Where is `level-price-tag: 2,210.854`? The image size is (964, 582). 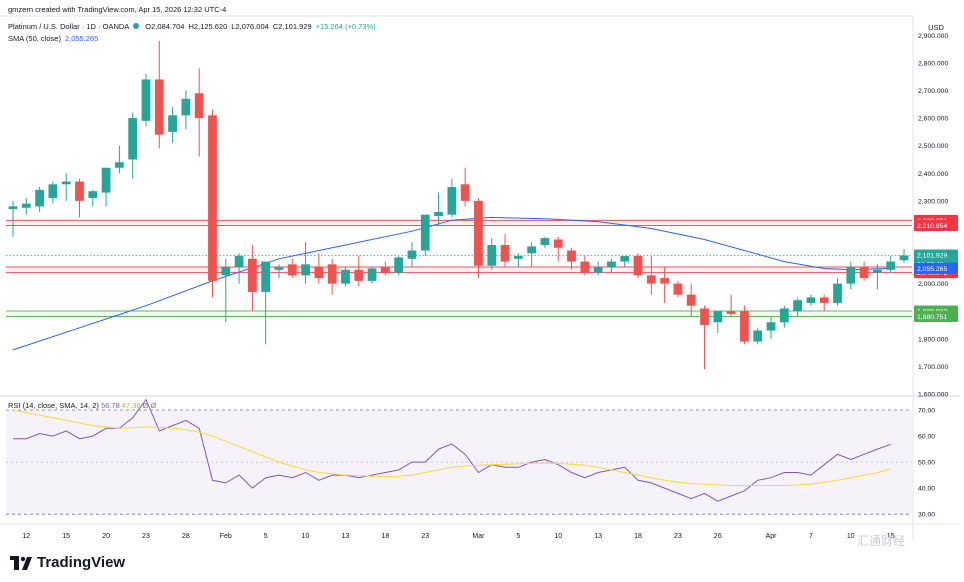 level-price-tag: 2,210.854 is located at coordinates (932, 226).